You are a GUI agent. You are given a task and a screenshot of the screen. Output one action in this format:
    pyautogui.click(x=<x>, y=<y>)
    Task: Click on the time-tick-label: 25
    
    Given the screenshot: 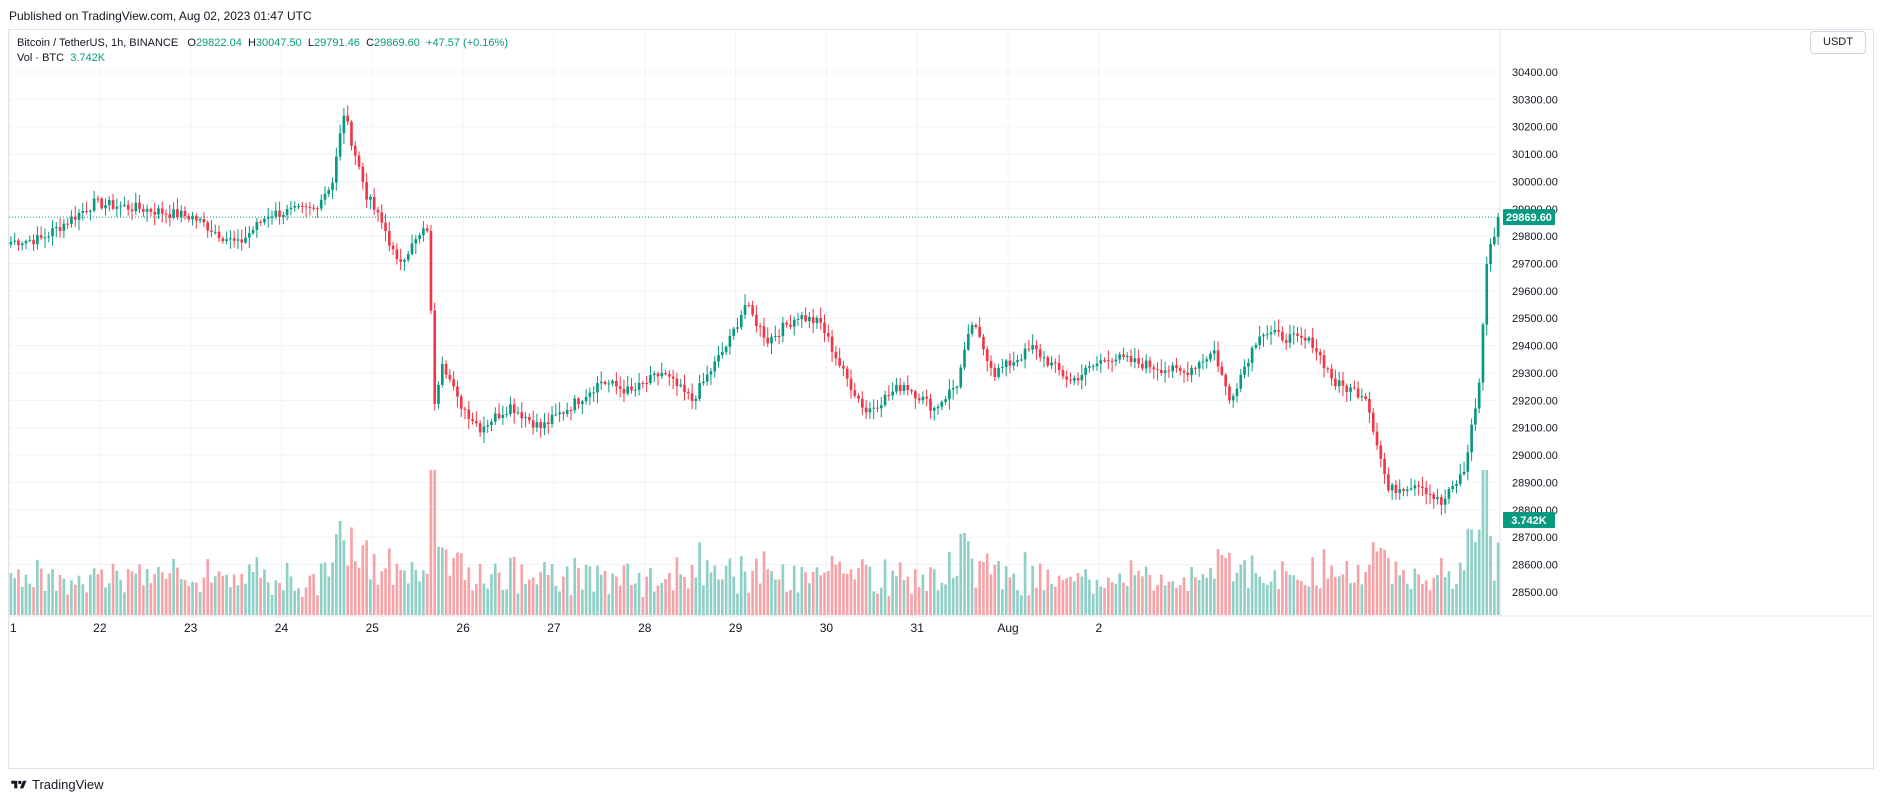 What is the action you would take?
    pyautogui.click(x=373, y=628)
    